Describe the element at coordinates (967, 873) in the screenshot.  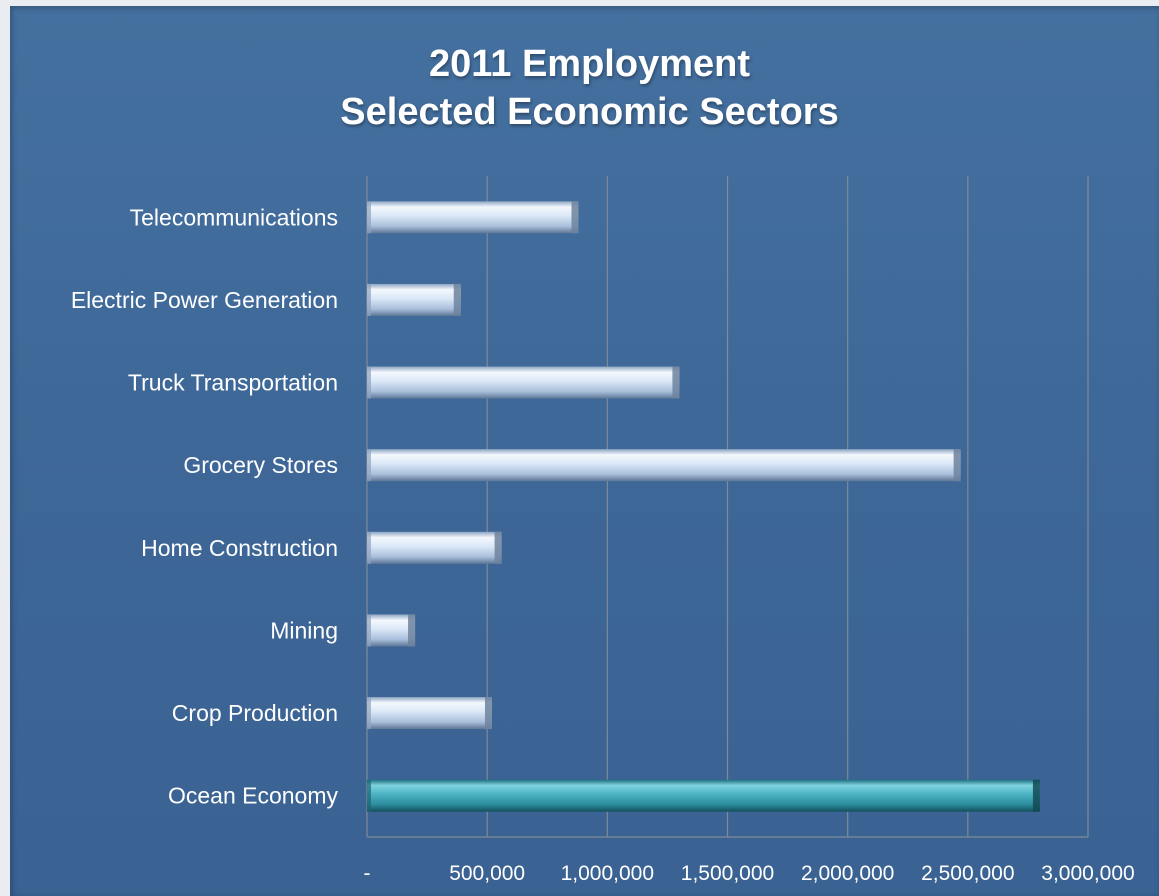
I see `x-tick-label-5: 2,500,000` at that location.